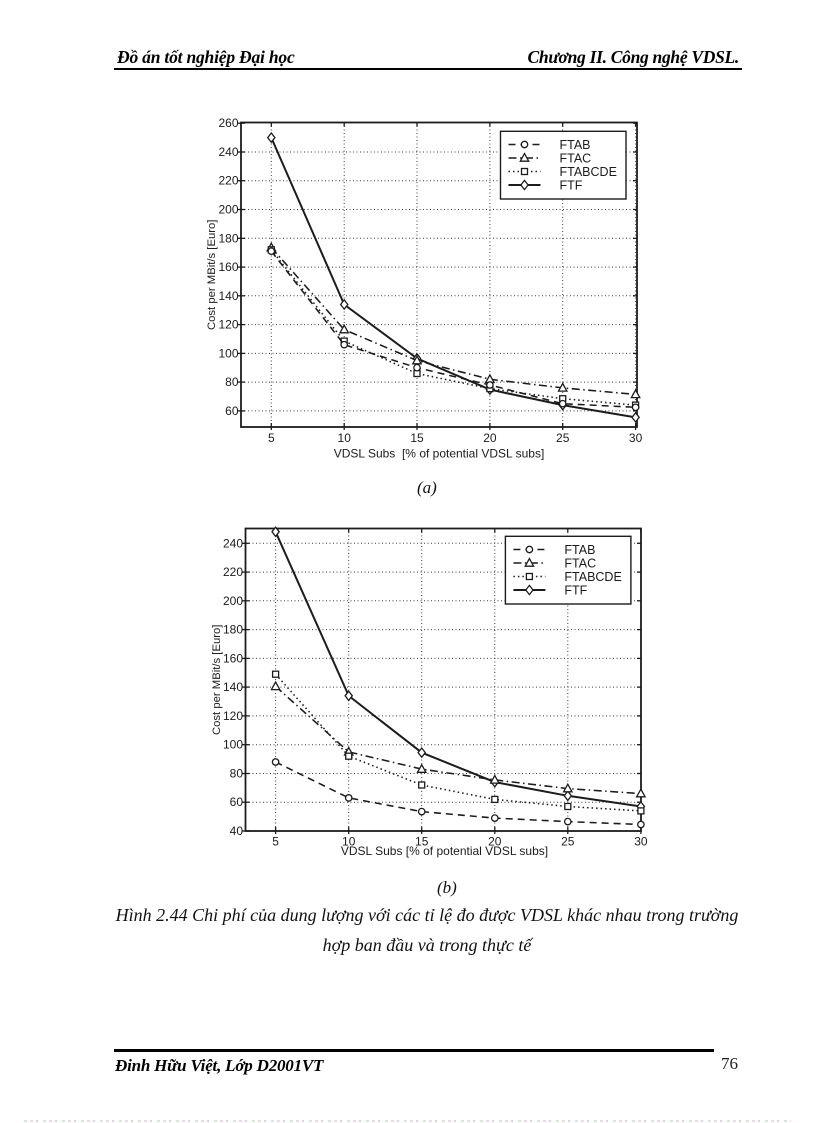 The width and height of the screenshot is (816, 1123). I want to click on svg-text:VDSL Subs [% of potential VDSL: VDSL Subs [% of potential VDSL subs], so click(444, 851).